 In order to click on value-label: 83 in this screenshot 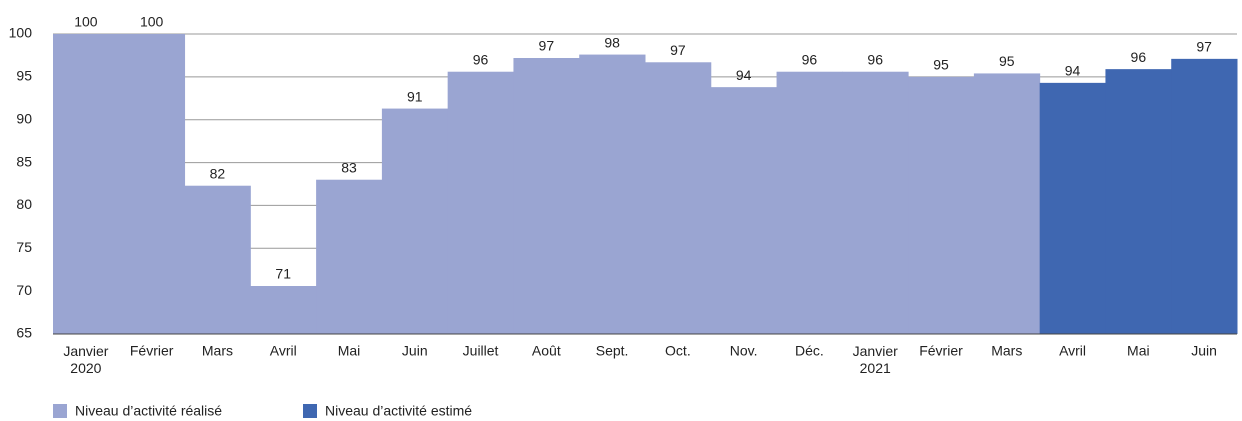, I will do `click(349, 167)`.